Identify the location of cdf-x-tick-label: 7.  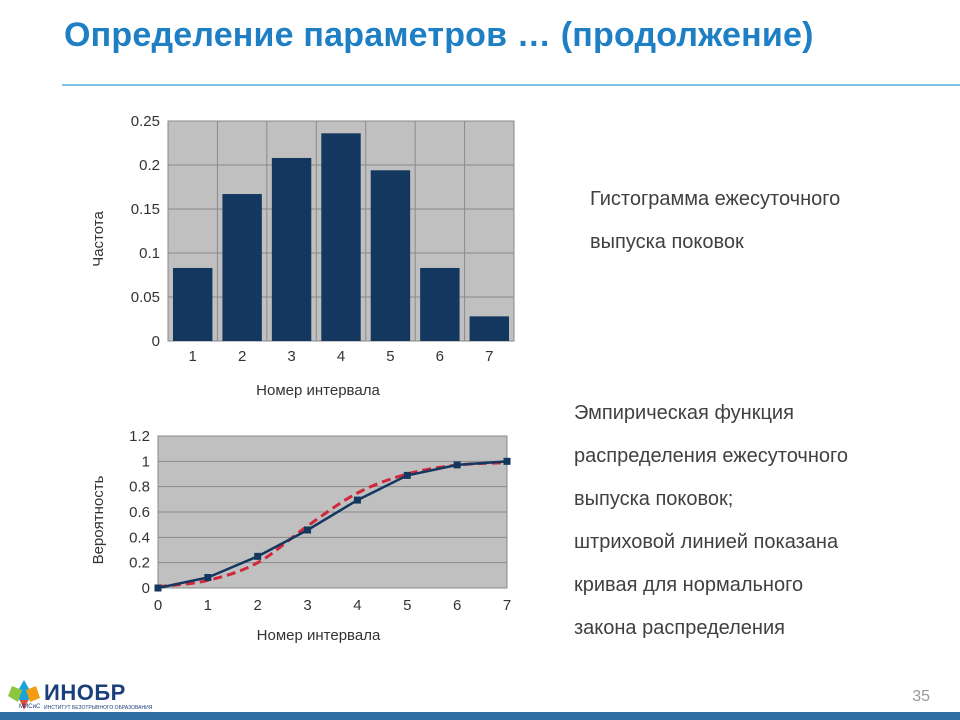
(507, 605).